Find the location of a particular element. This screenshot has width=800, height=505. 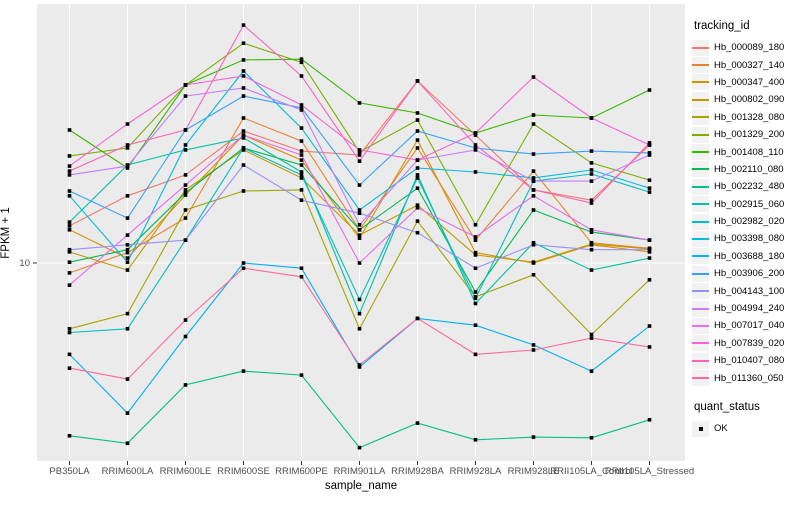

legend-label: OK is located at coordinates (721, 428).